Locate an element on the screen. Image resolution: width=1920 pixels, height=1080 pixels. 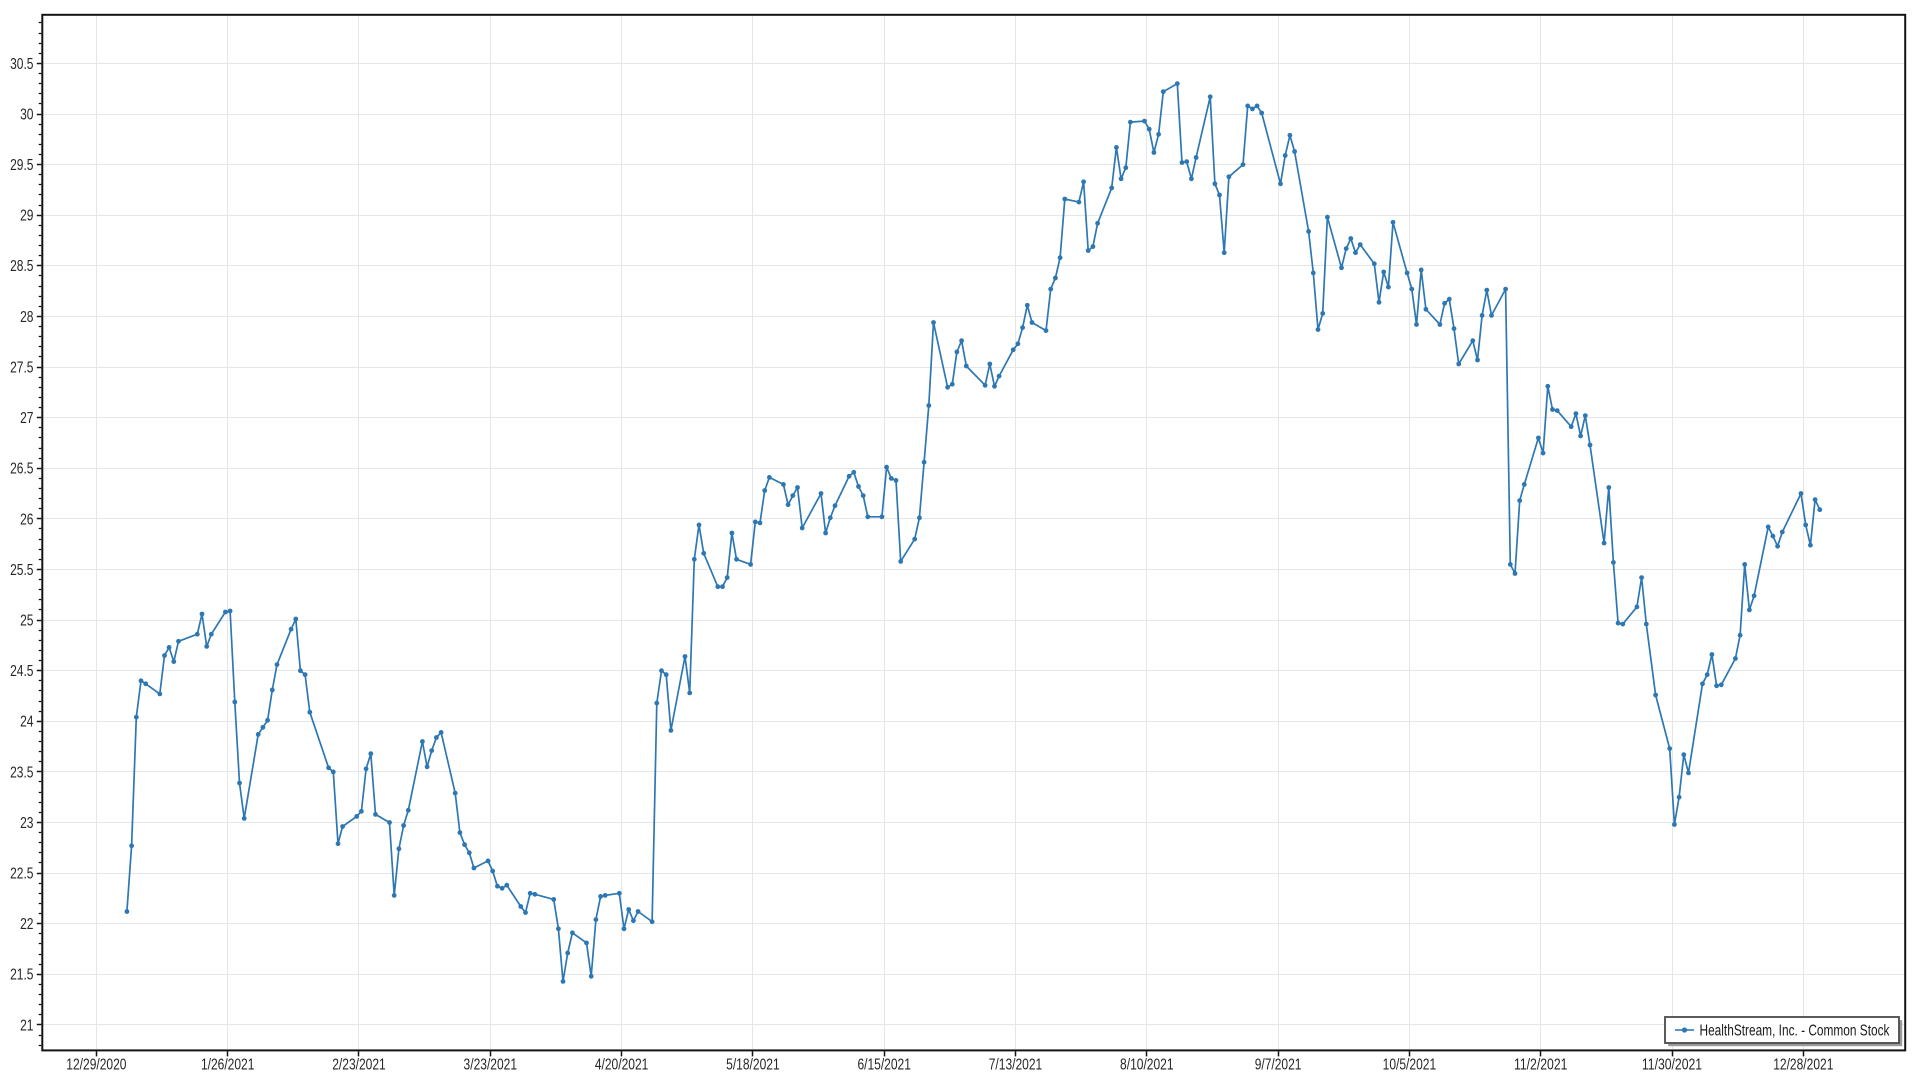
svg-text: 23.5 is located at coordinates (21, 772).